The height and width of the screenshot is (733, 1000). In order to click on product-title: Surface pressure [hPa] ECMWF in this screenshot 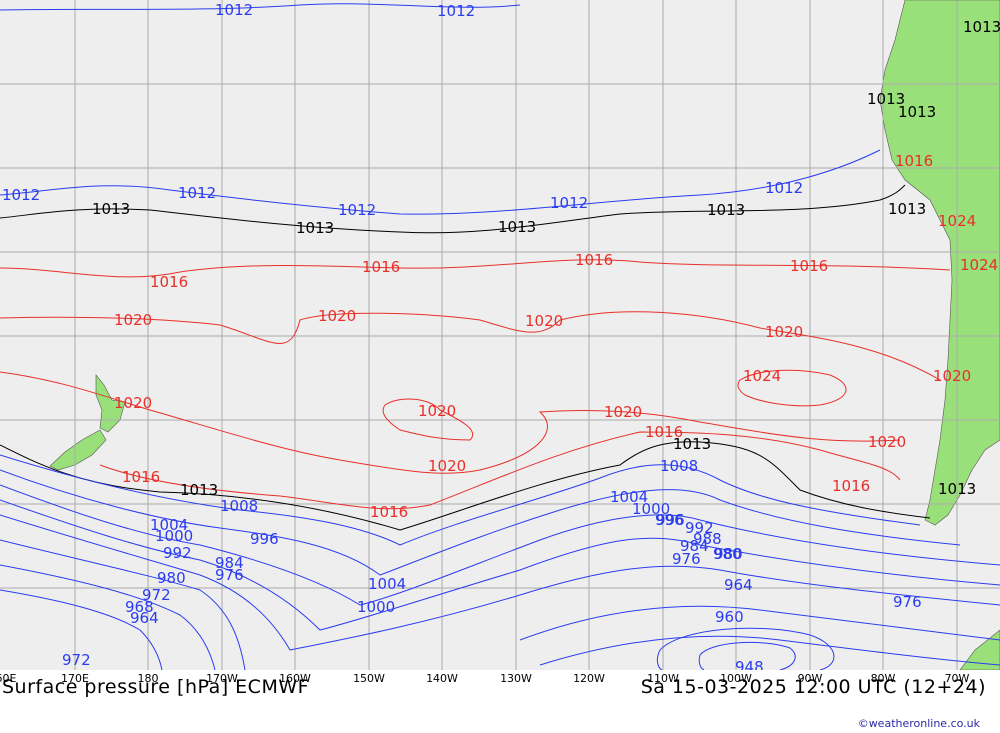, I will do `click(156, 687)`.